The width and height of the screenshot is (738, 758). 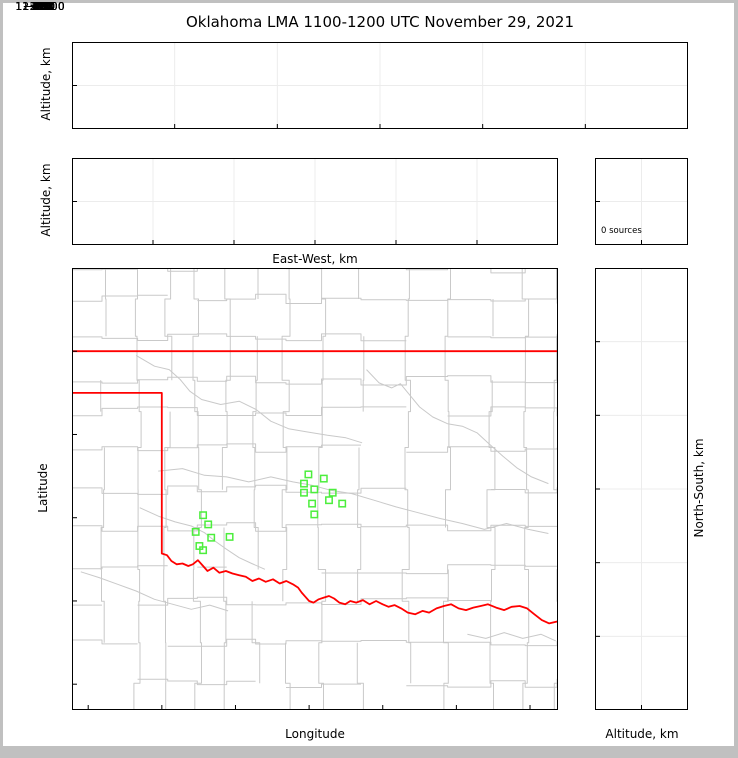 I want to click on tick-label: 36, so click(x=46, y=6).